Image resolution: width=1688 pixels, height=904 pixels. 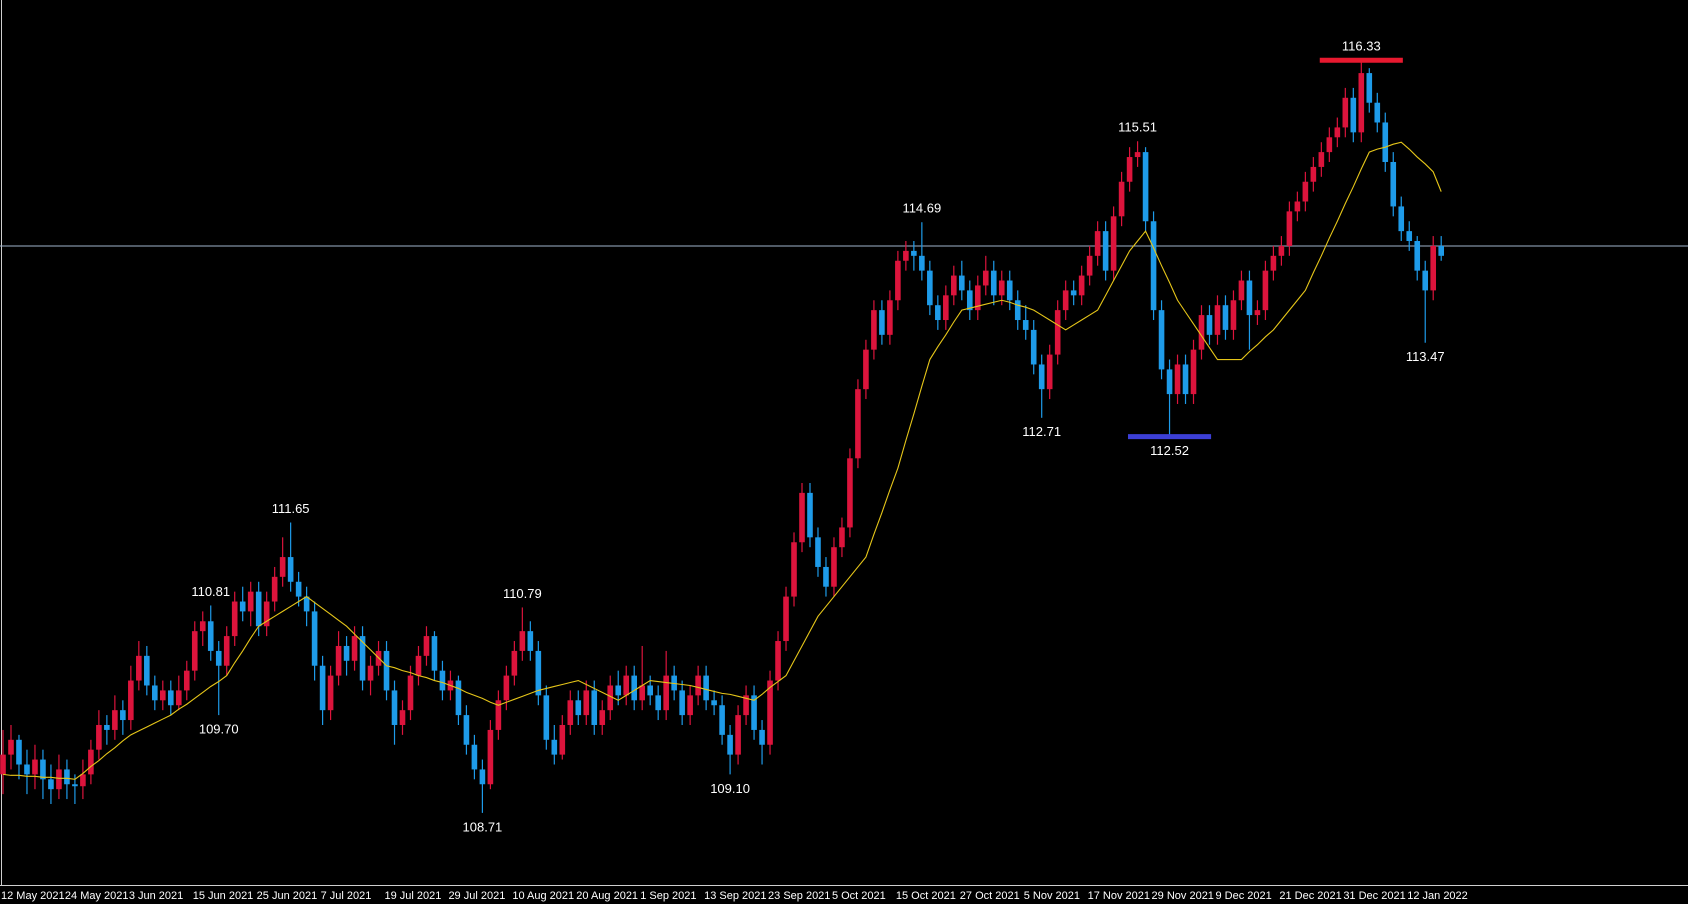 What do you see at coordinates (1243, 896) in the screenshot?
I see `x-tick-label: 9 Dec 2021` at bounding box center [1243, 896].